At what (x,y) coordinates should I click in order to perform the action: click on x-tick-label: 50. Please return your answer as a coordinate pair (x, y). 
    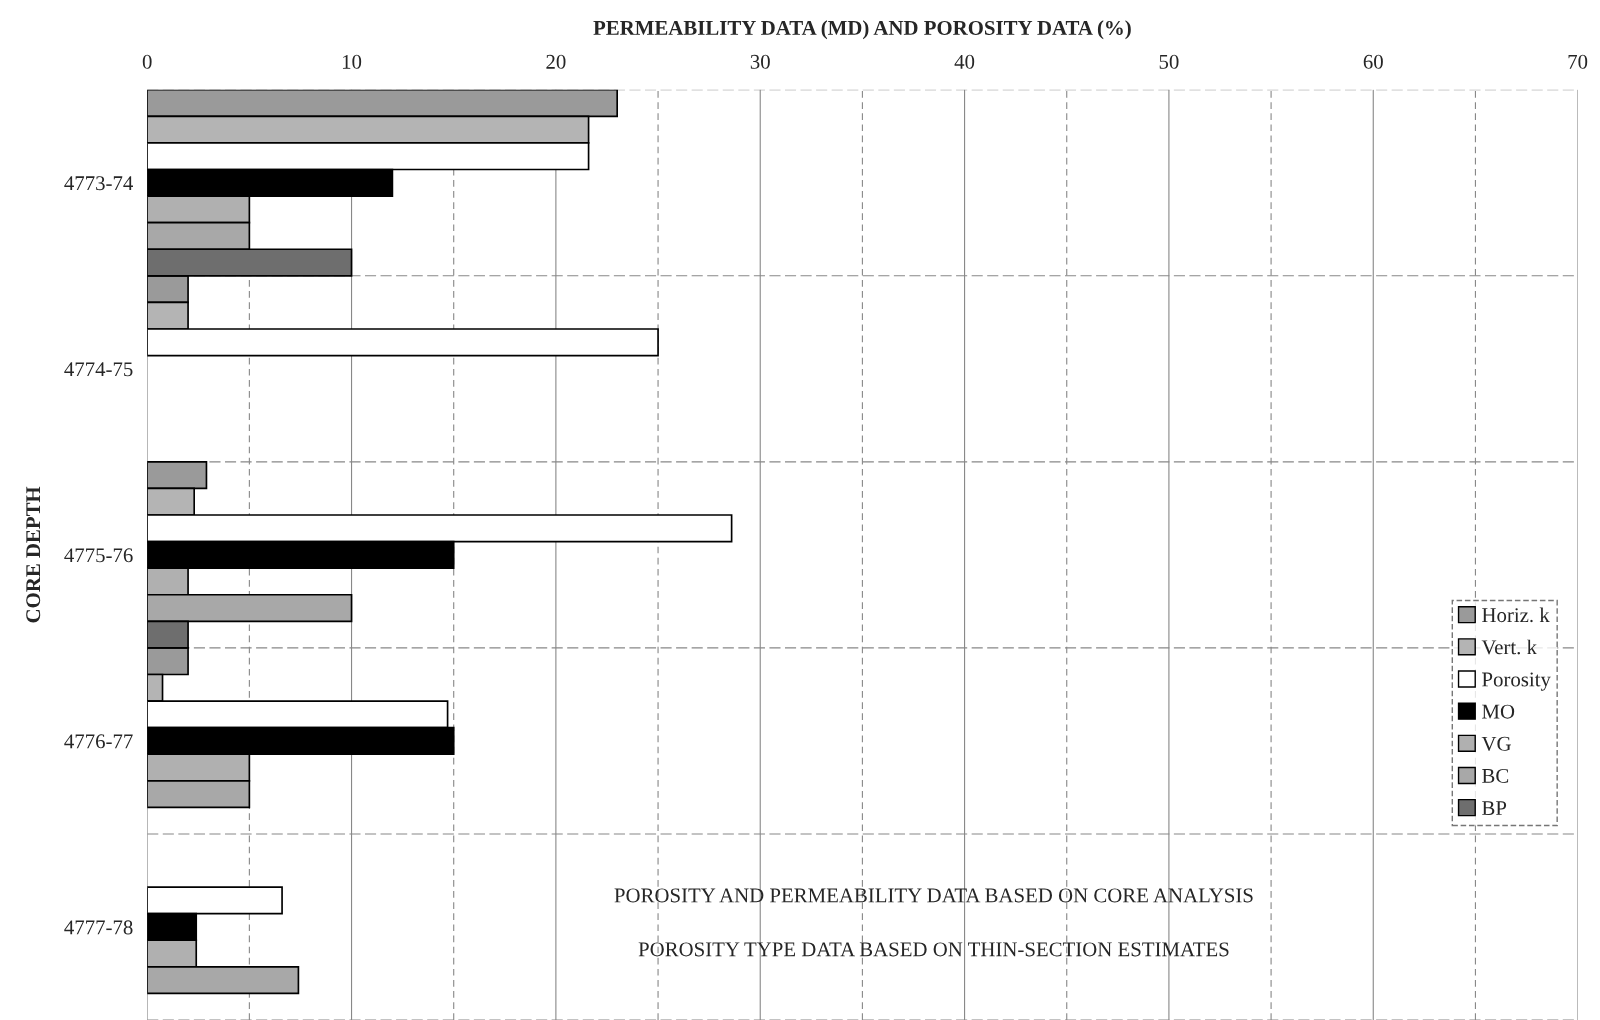
    Looking at the image, I should click on (1169, 61).